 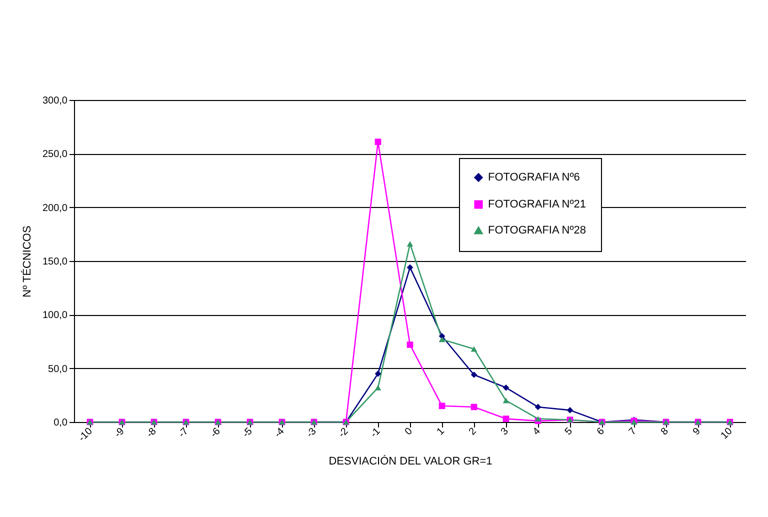 What do you see at coordinates (120, 433) in the screenshot?
I see `x-tick-label: -9` at bounding box center [120, 433].